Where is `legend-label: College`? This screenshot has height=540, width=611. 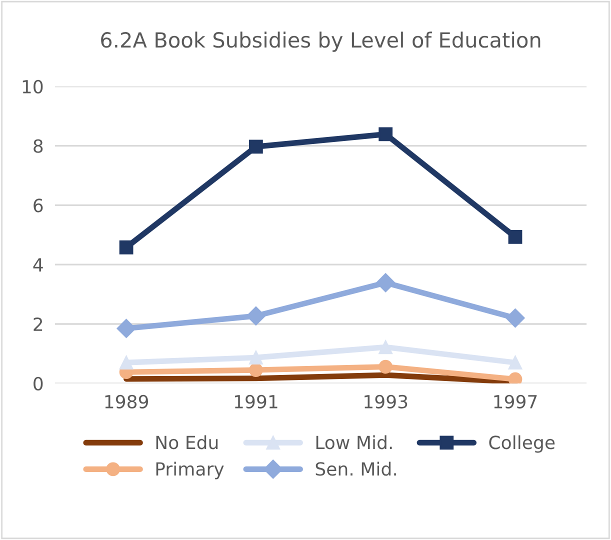 legend-label: College is located at coordinates (522, 444).